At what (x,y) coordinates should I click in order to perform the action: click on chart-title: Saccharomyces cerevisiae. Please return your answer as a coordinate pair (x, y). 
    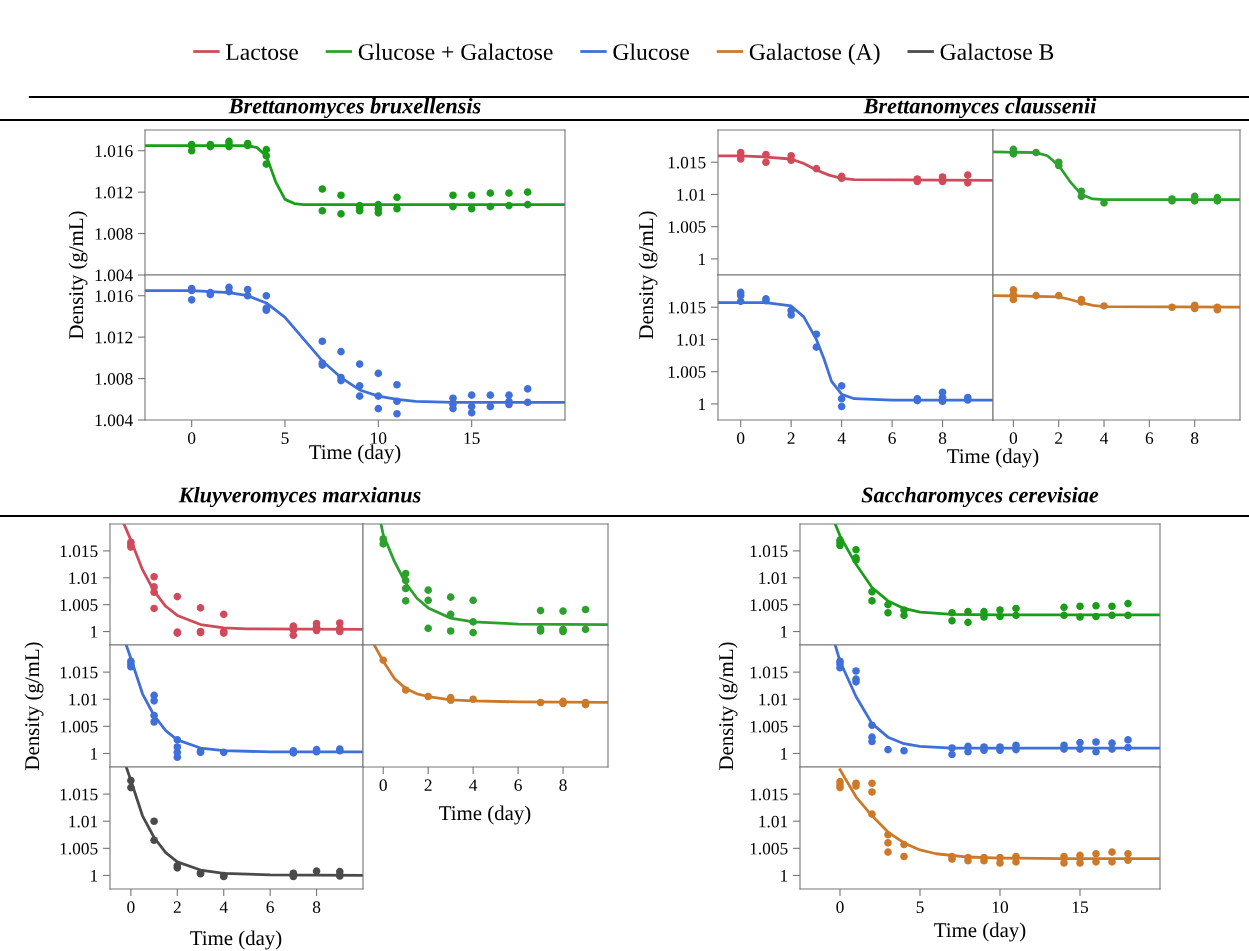
    Looking at the image, I should click on (980, 497).